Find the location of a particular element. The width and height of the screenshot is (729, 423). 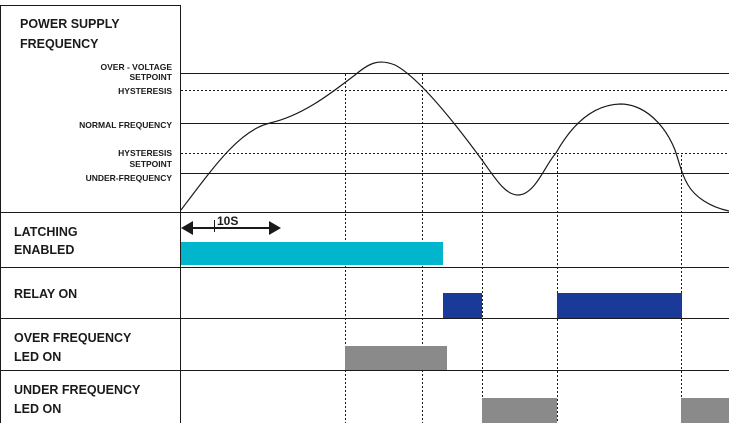

relay-on-title: RELAY ON is located at coordinates (45, 294).